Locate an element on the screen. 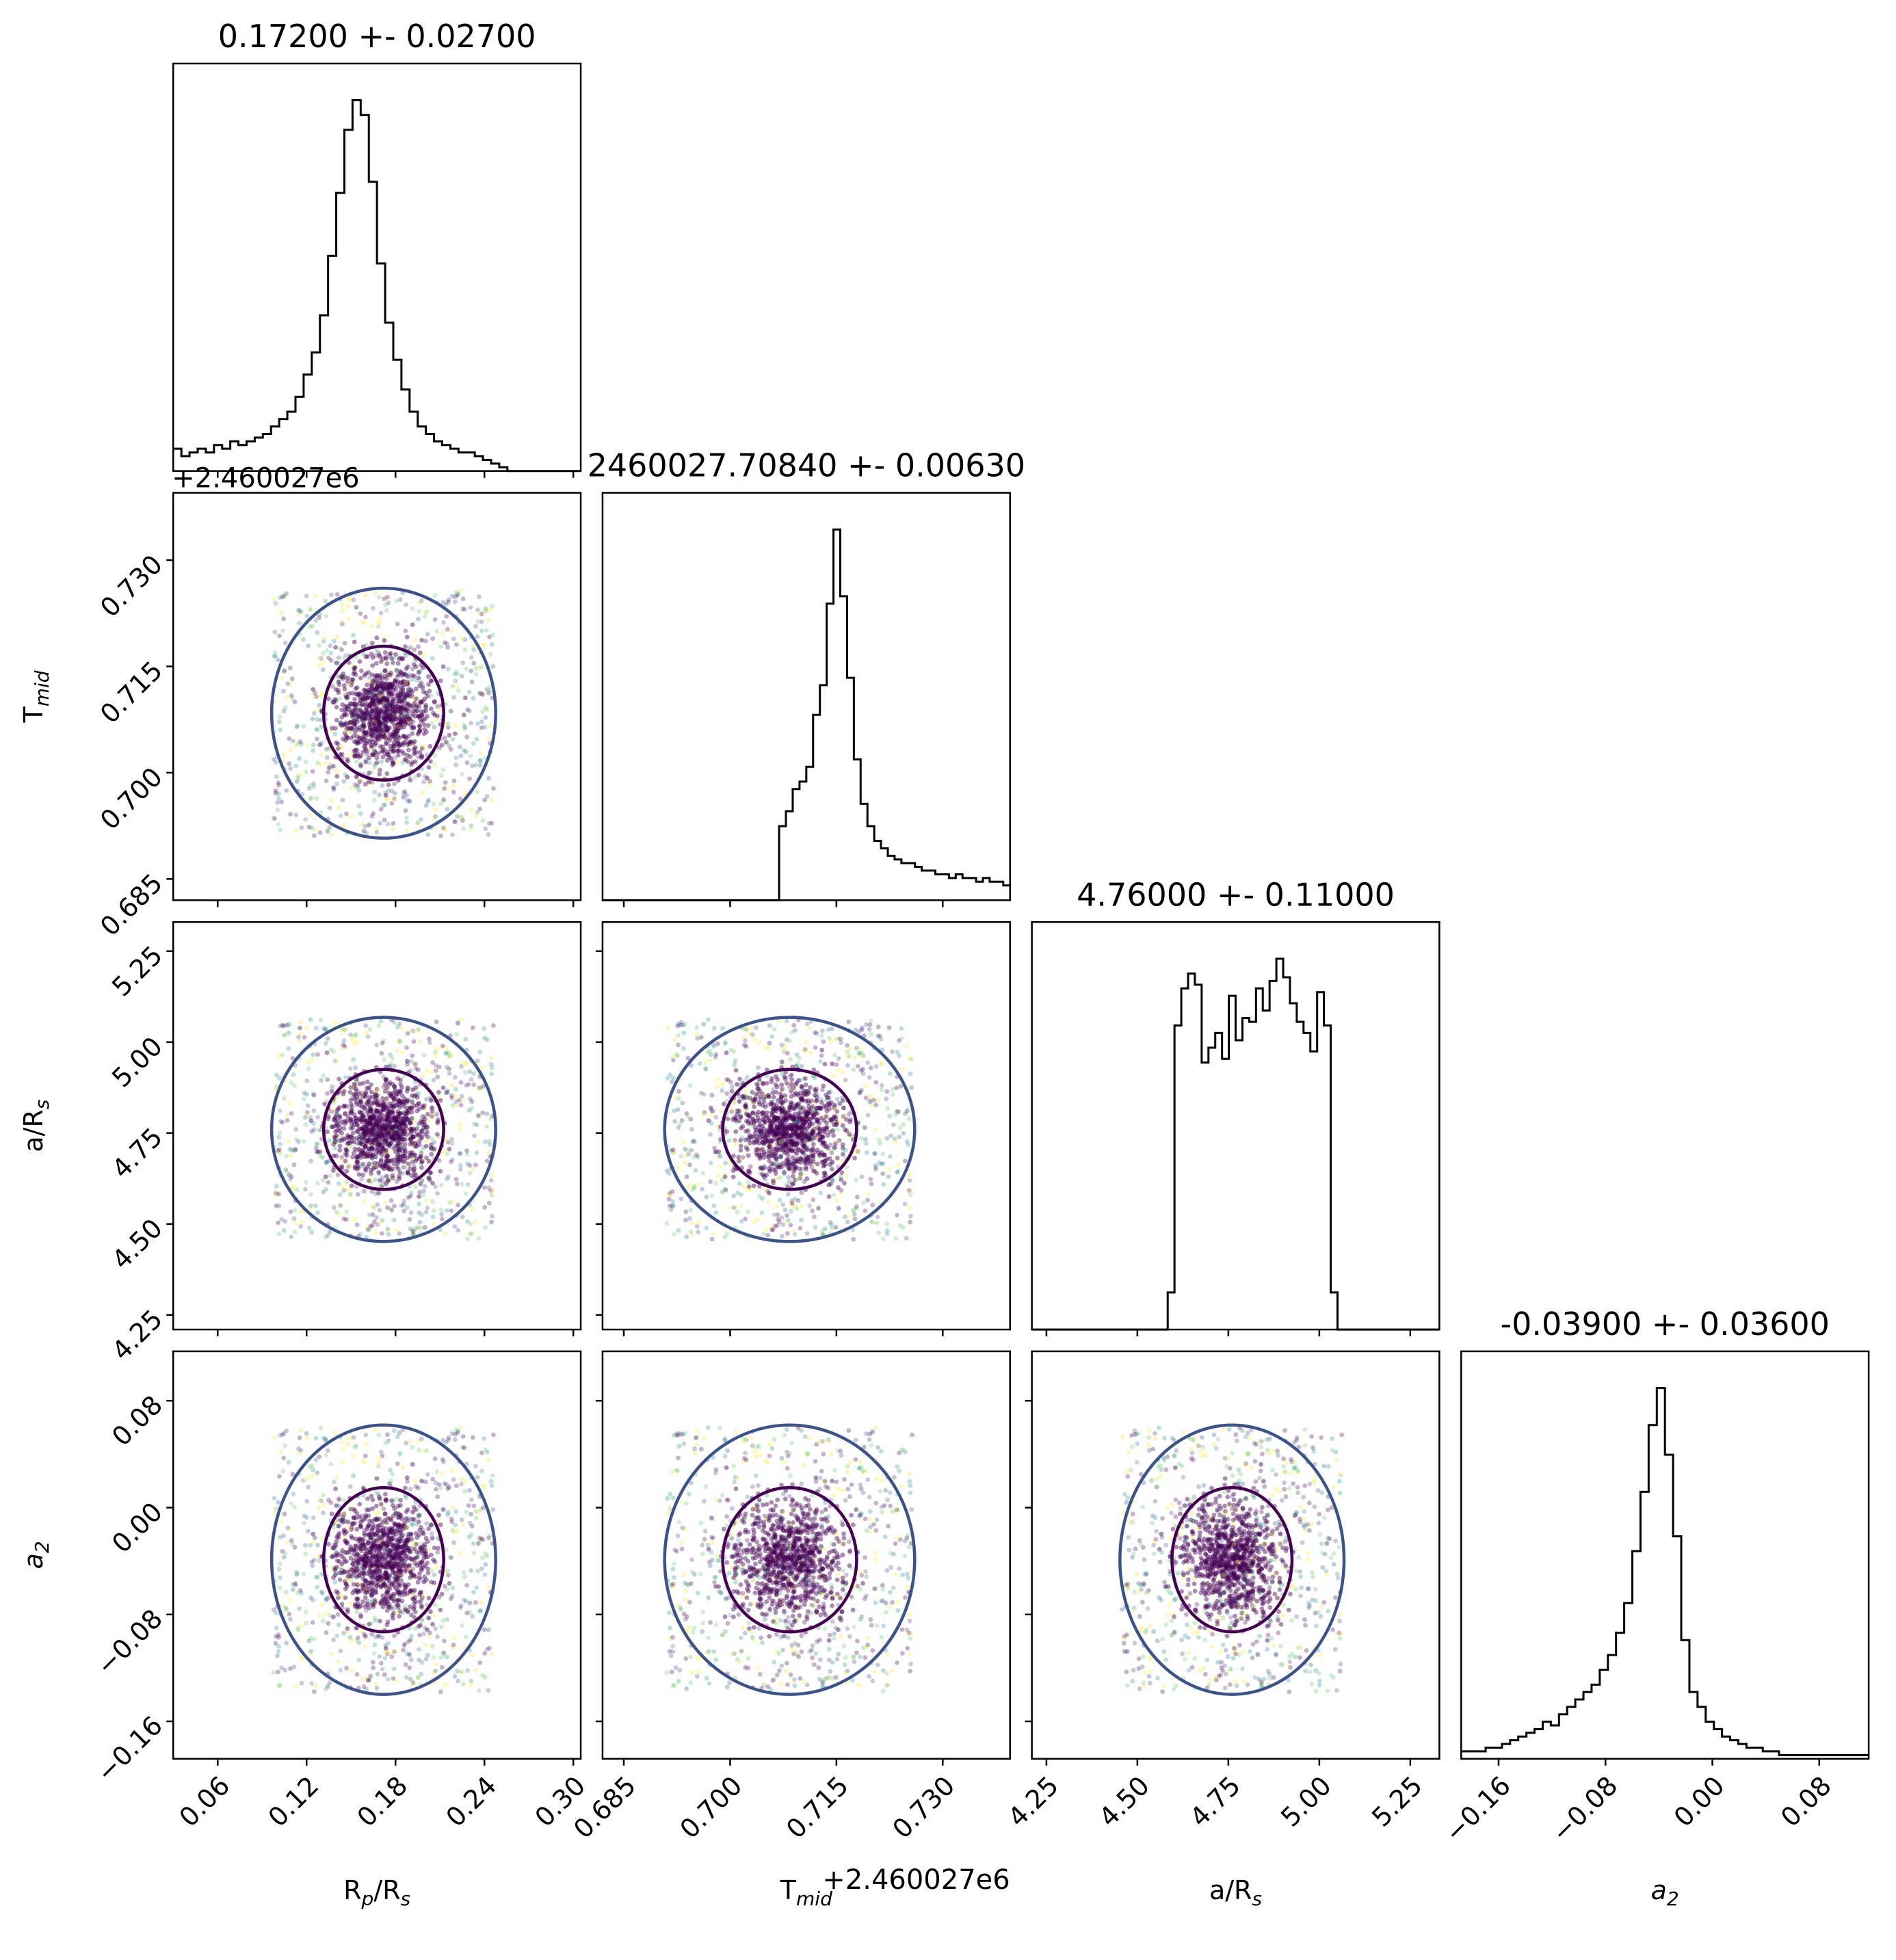 The height and width of the screenshot is (1960, 1896). xtick-label-ars: 4.75 is located at coordinates (1215, 1802).